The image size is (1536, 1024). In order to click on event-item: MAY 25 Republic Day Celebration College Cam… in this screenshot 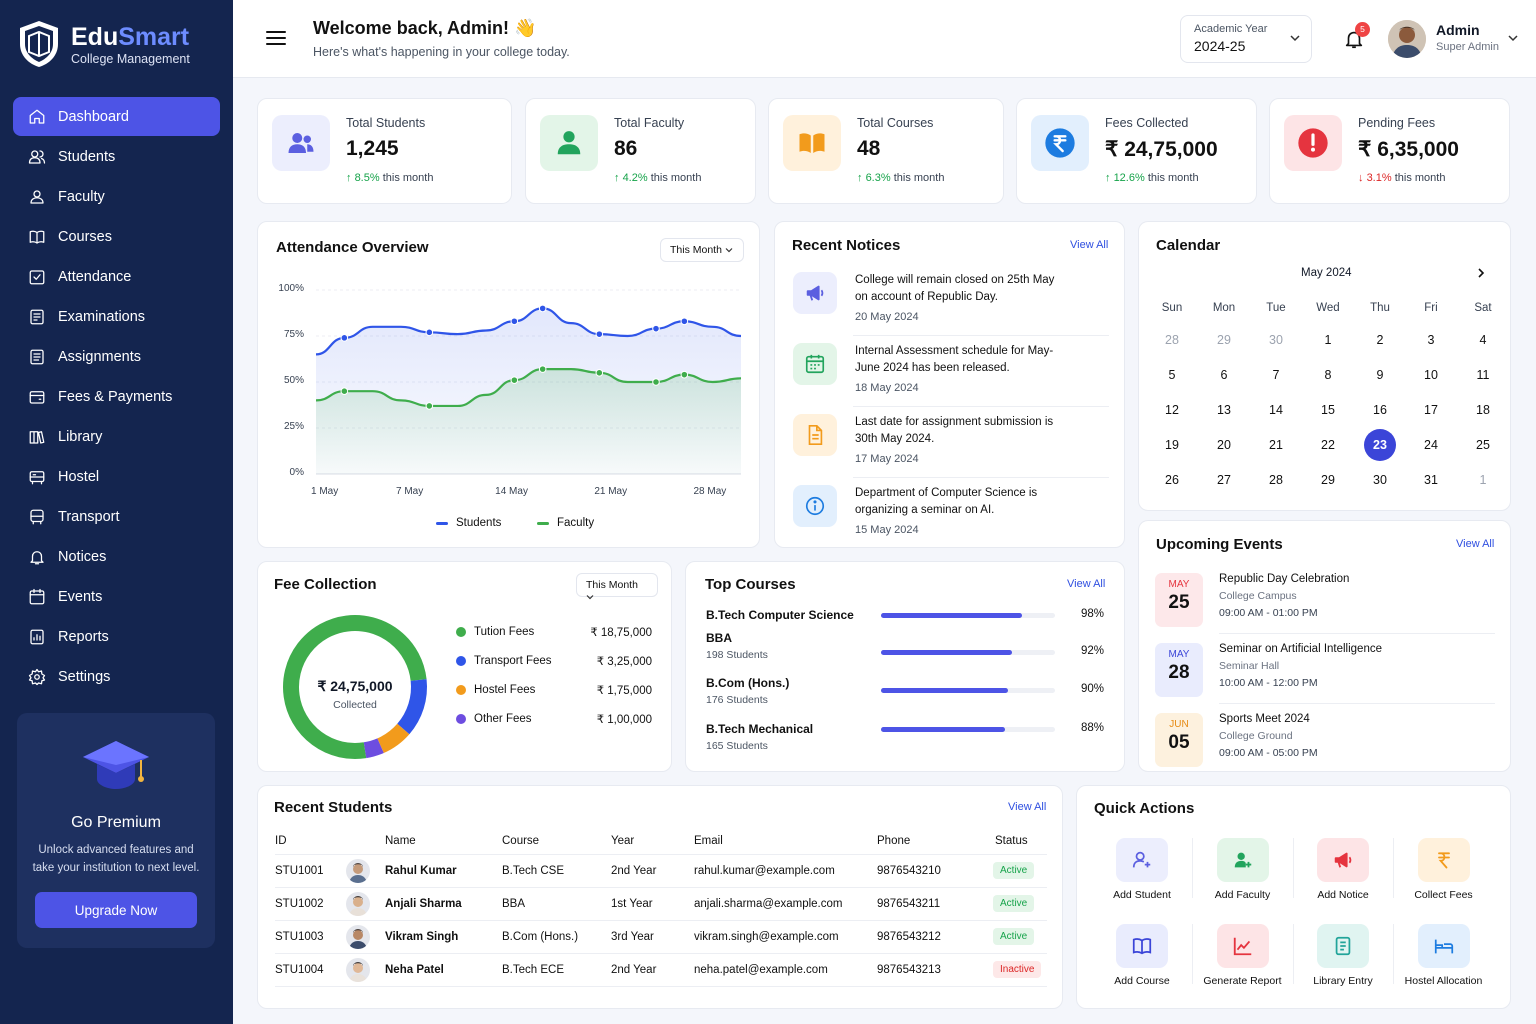, I will do `click(1325, 604)`.